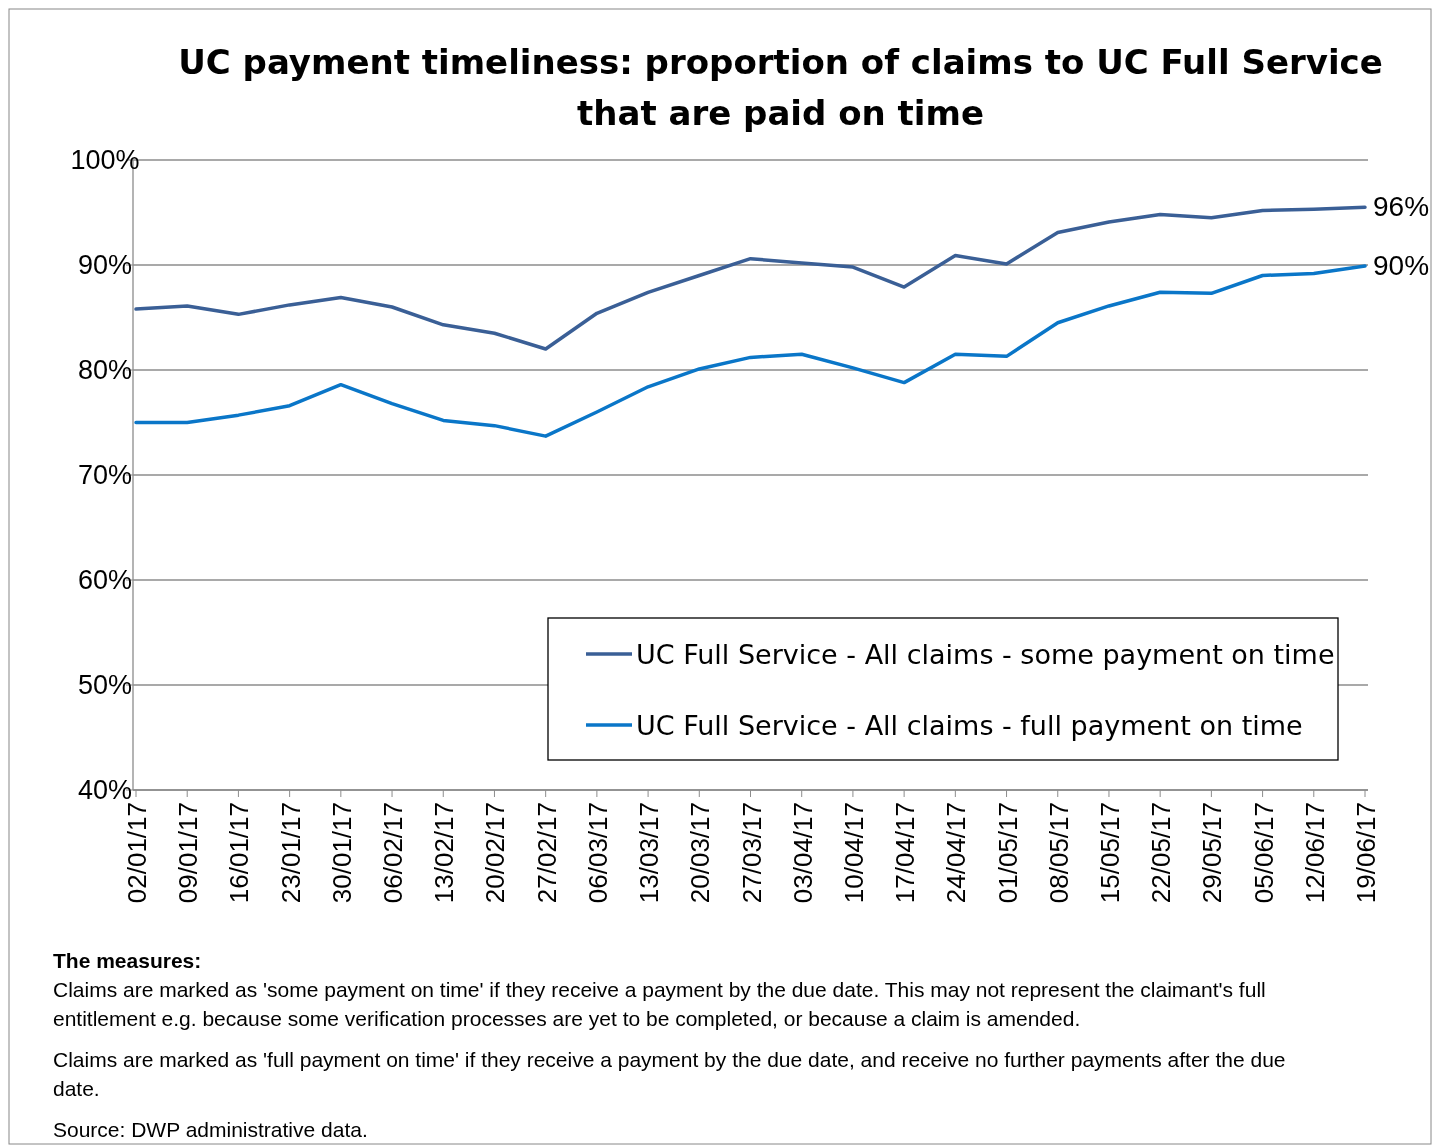 This screenshot has width=1440, height=1145. What do you see at coordinates (105, 580) in the screenshot?
I see `y-tick-label: 60%` at bounding box center [105, 580].